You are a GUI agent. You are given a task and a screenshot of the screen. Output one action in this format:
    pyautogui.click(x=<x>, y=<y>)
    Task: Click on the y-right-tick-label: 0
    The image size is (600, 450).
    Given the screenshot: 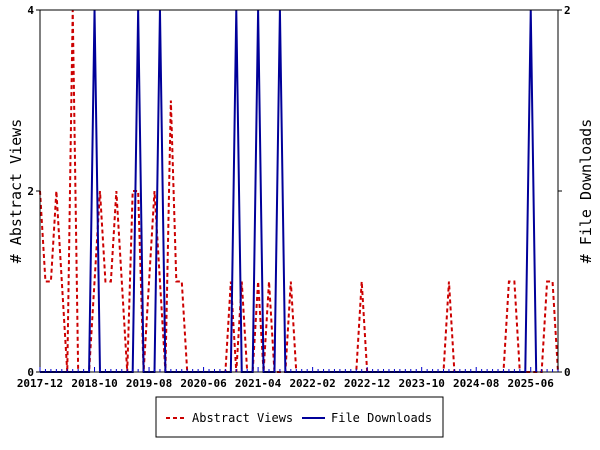 What is the action you would take?
    pyautogui.click(x=567, y=372)
    